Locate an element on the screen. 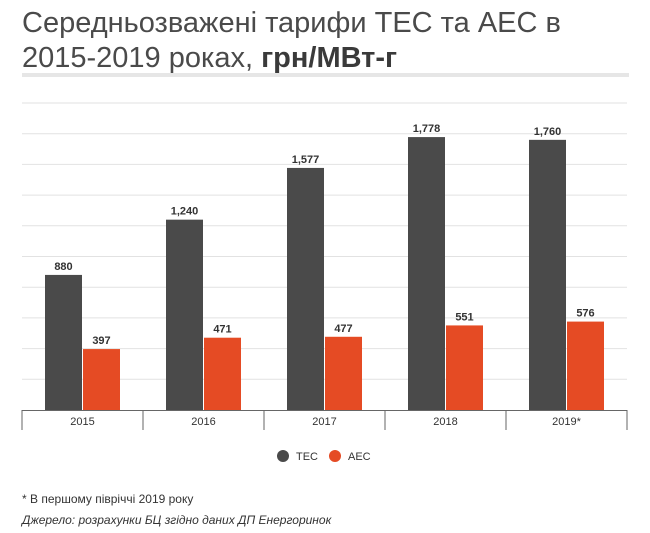 This screenshot has height=533, width=650. x-tick-label: 2019* is located at coordinates (566, 422).